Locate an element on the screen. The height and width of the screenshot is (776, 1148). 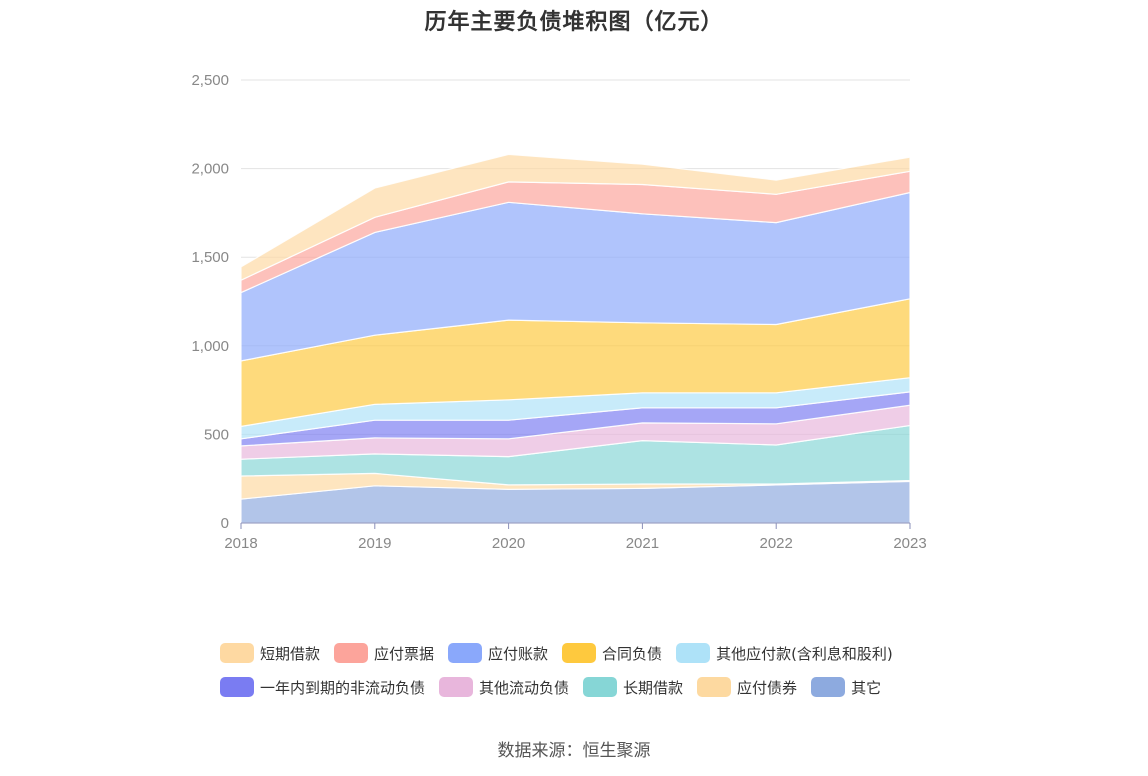
x-tick-label: 2022 is located at coordinates (776, 543).